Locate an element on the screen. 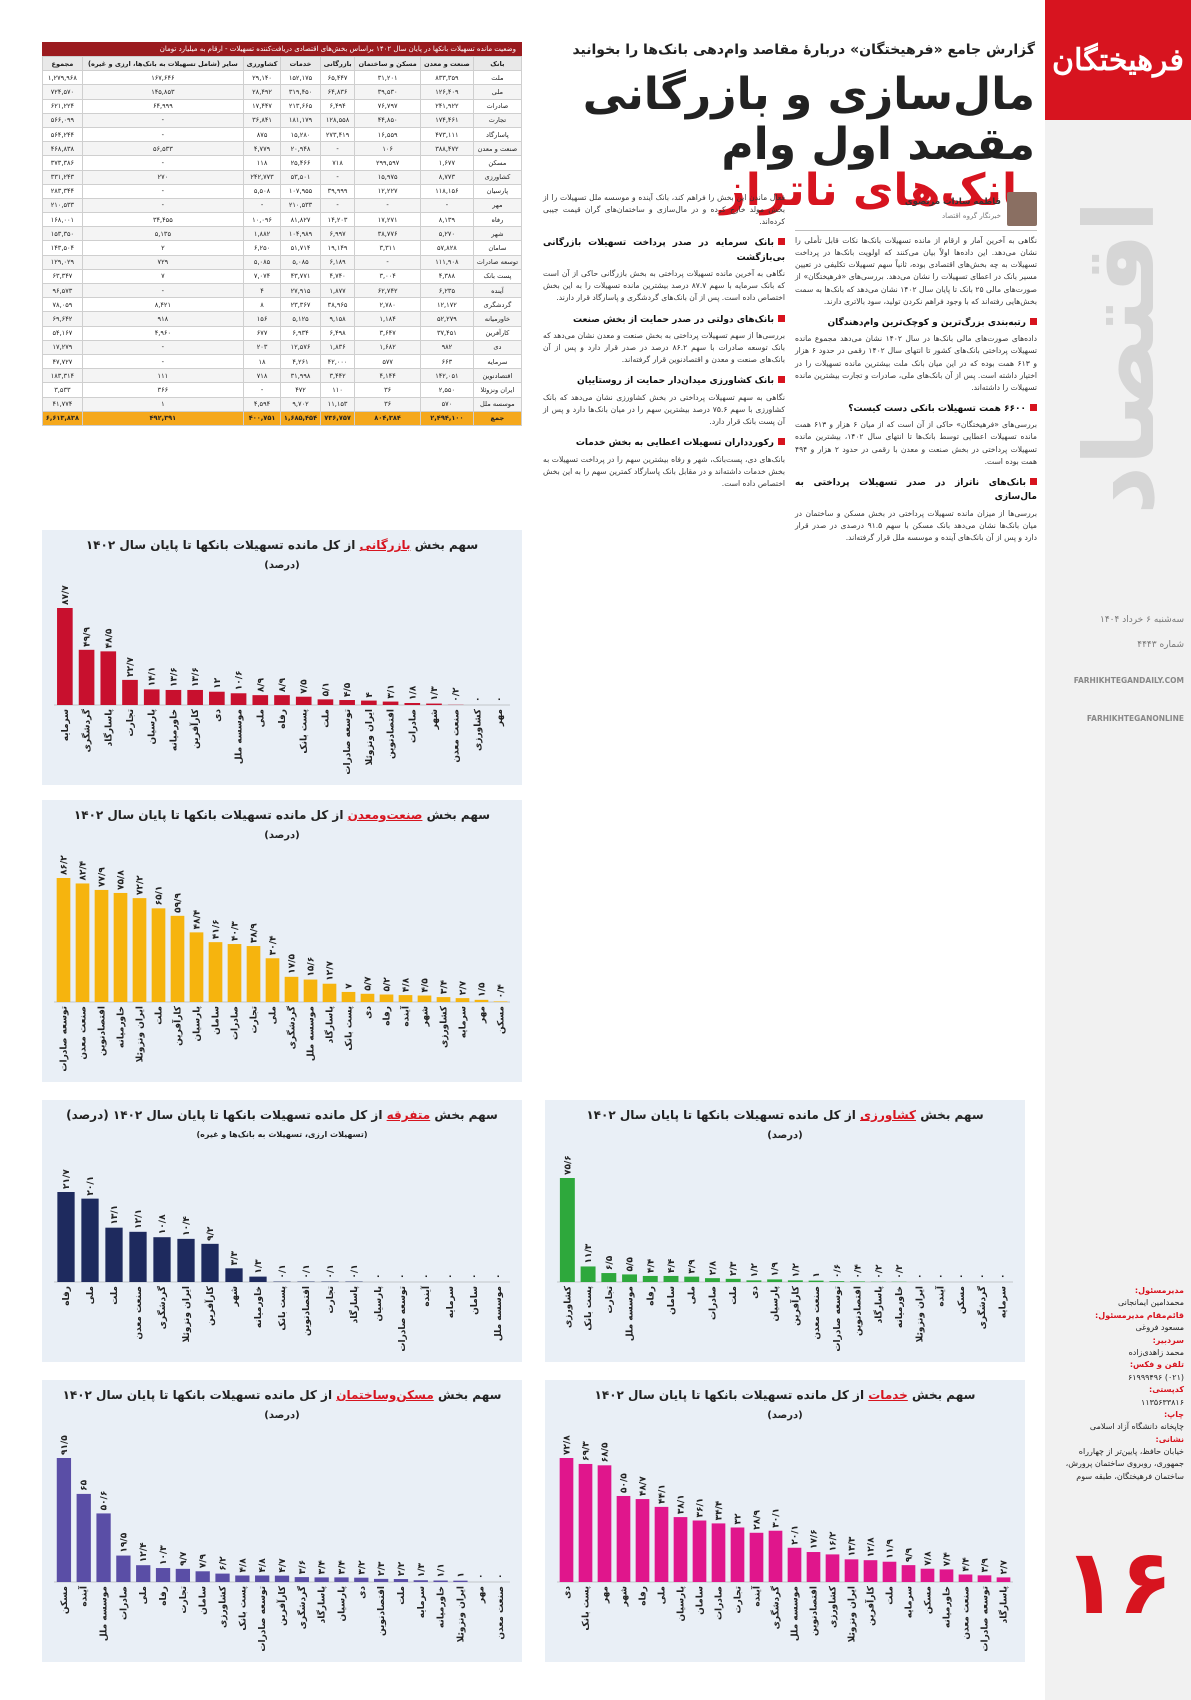  value-label: ۷/۵ is located at coordinates (305, 686).